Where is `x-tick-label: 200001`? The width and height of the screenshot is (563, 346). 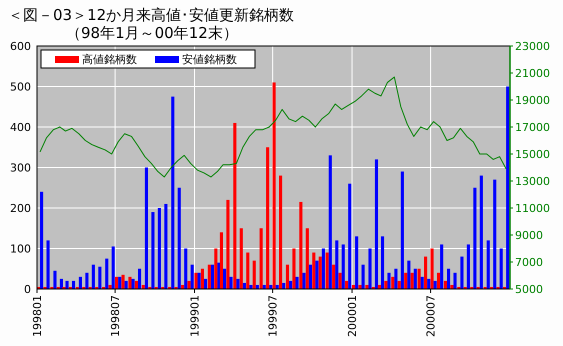
x-tick-label: 200001 is located at coordinates (353, 316).